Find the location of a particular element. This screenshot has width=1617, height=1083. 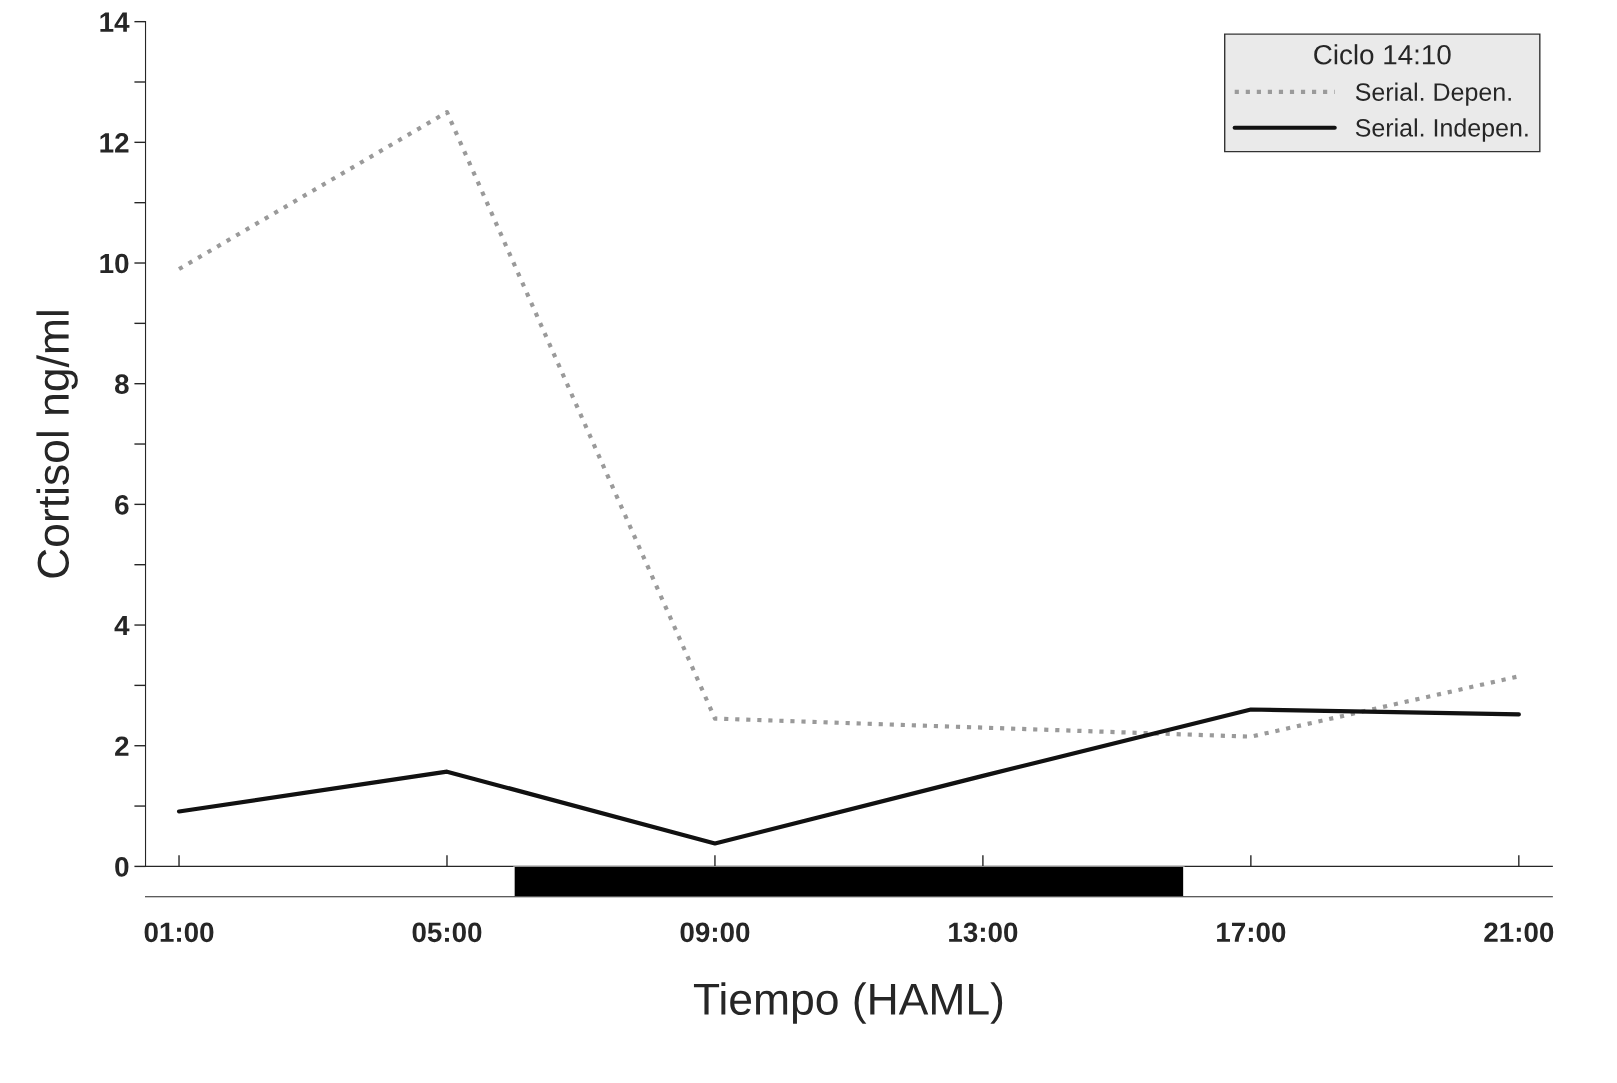

y-tick-label: 6 is located at coordinates (122, 505).